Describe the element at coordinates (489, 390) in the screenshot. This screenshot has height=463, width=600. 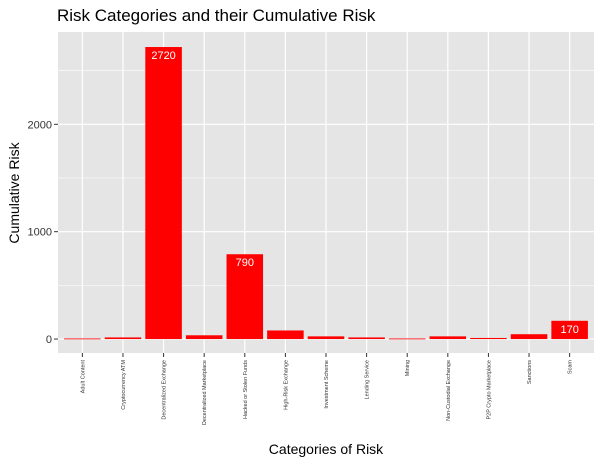
I see `x-tick-label: P2P Crypto Marketplace` at that location.